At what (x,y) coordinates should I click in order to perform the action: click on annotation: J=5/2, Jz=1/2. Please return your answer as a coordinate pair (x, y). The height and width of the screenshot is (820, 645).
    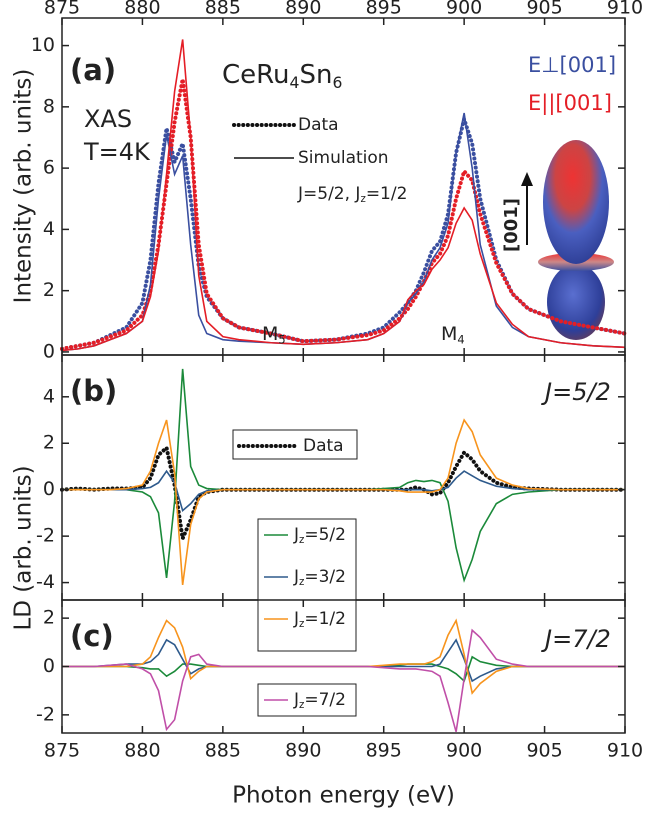
    Looking at the image, I should click on (352, 194).